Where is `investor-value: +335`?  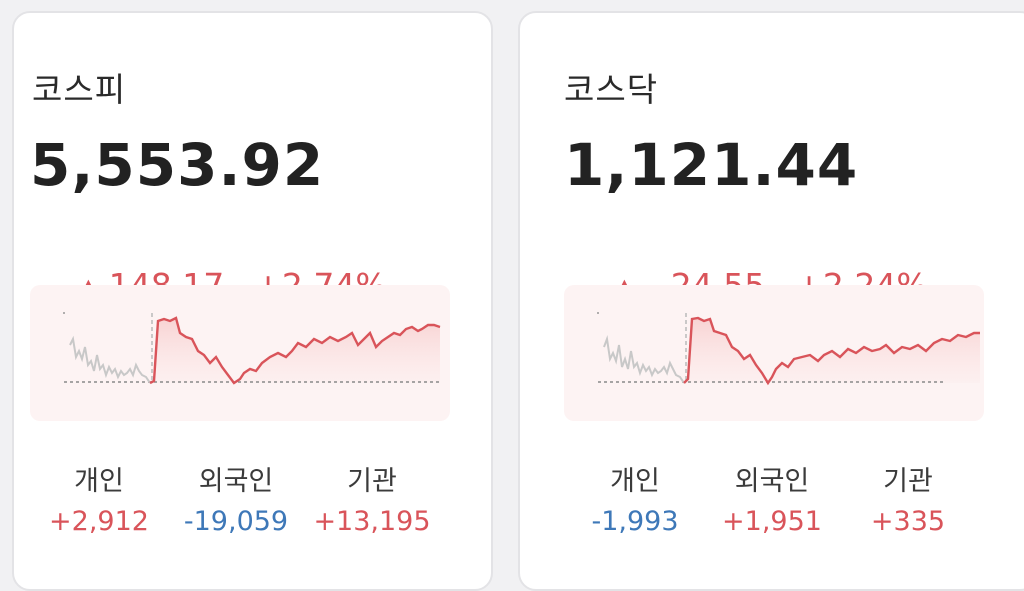 investor-value: +335 is located at coordinates (908, 521).